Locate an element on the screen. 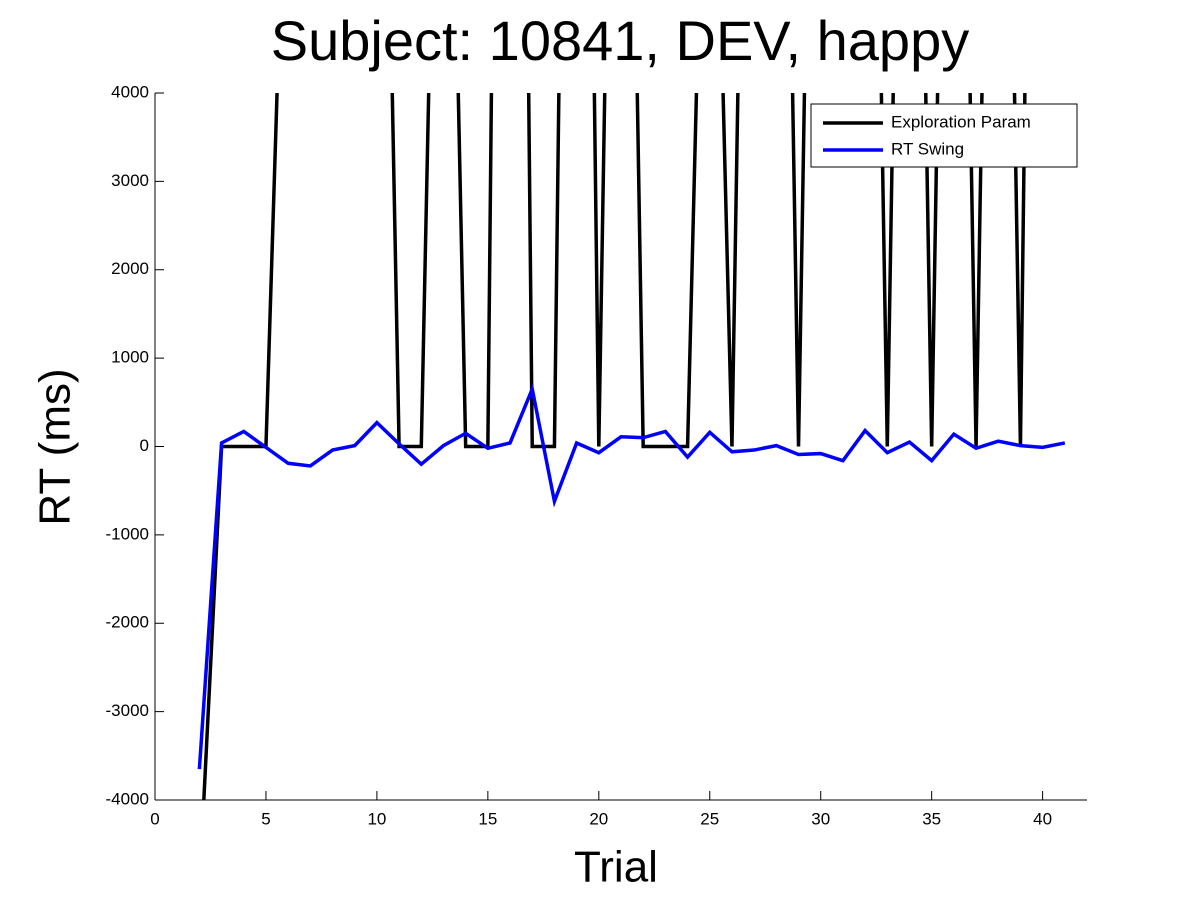  y-tick-label: -2000 is located at coordinates (127, 622).